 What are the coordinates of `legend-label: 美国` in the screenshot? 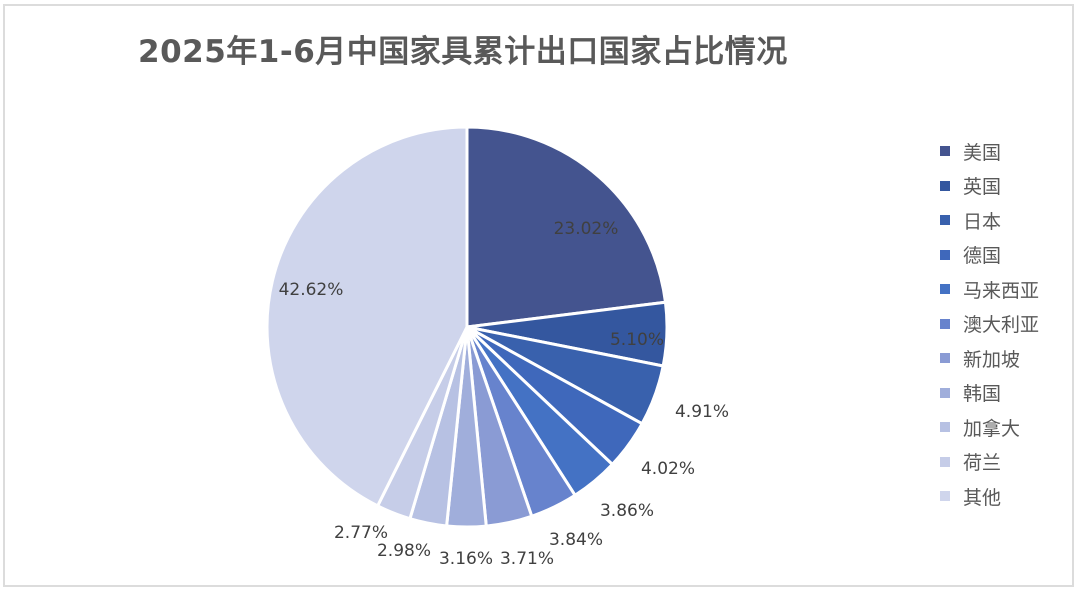 It's located at (982, 152).